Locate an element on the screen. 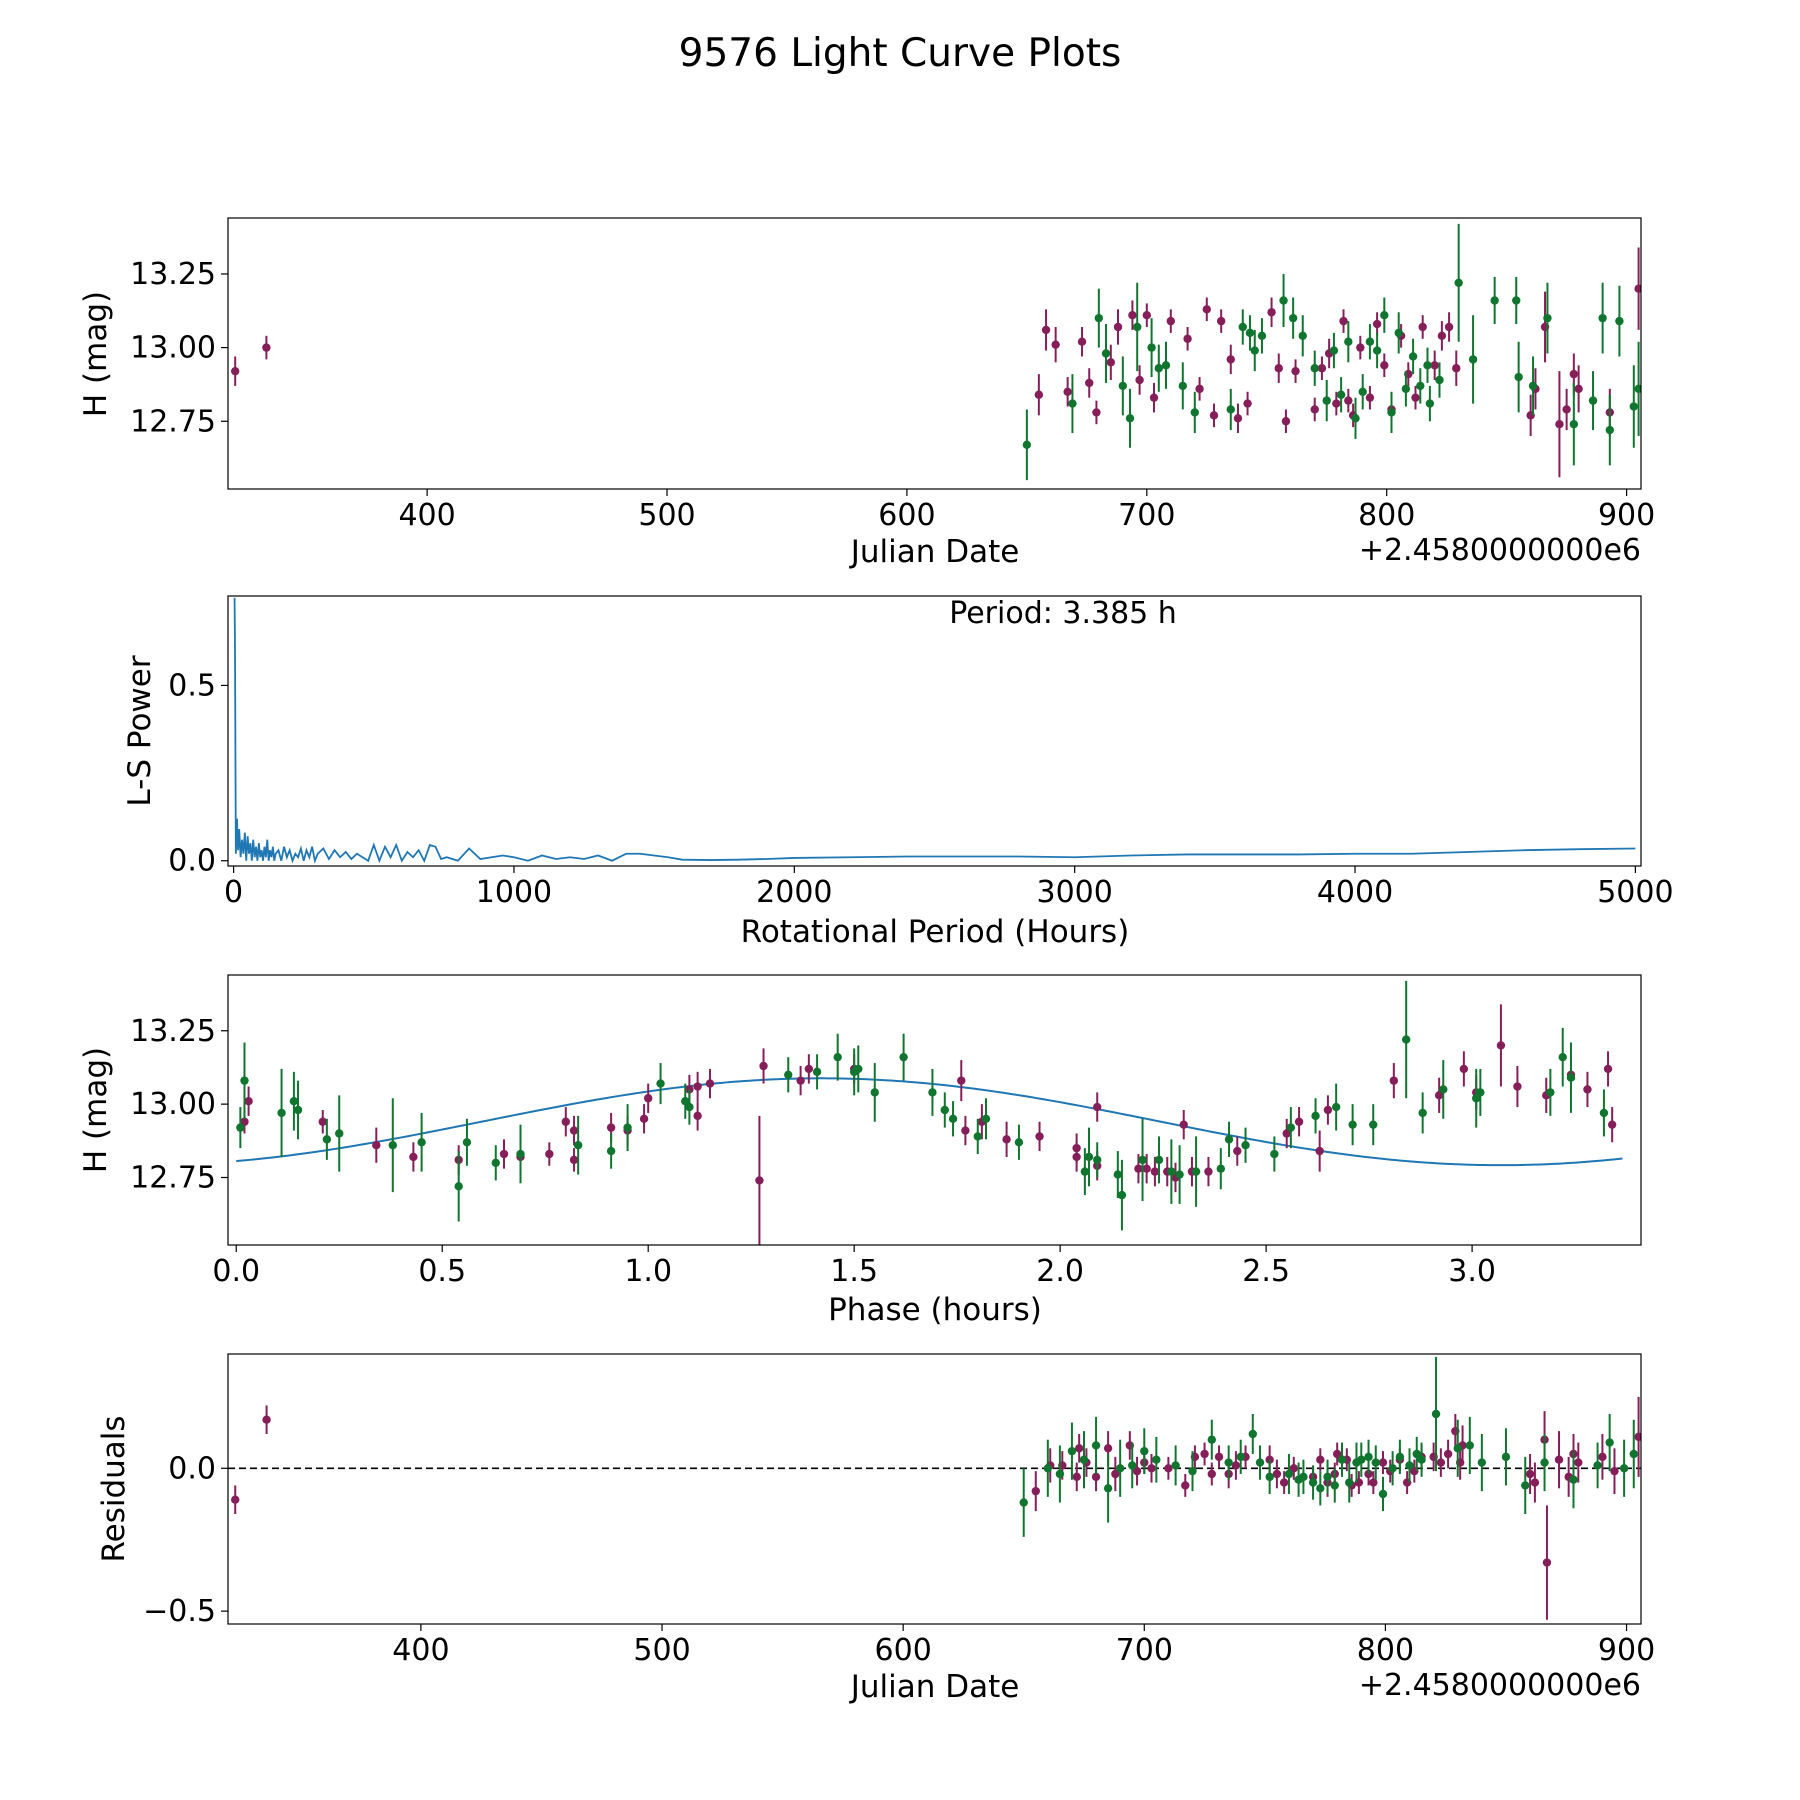  residuals-offset-text: +2.4580000000e6 is located at coordinates (1500, 1685).